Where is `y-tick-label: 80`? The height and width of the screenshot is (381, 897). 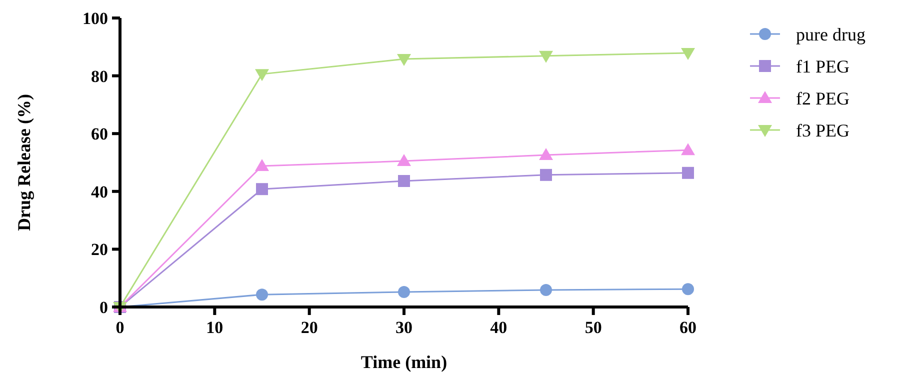
y-tick-label: 80 is located at coordinates (99, 76).